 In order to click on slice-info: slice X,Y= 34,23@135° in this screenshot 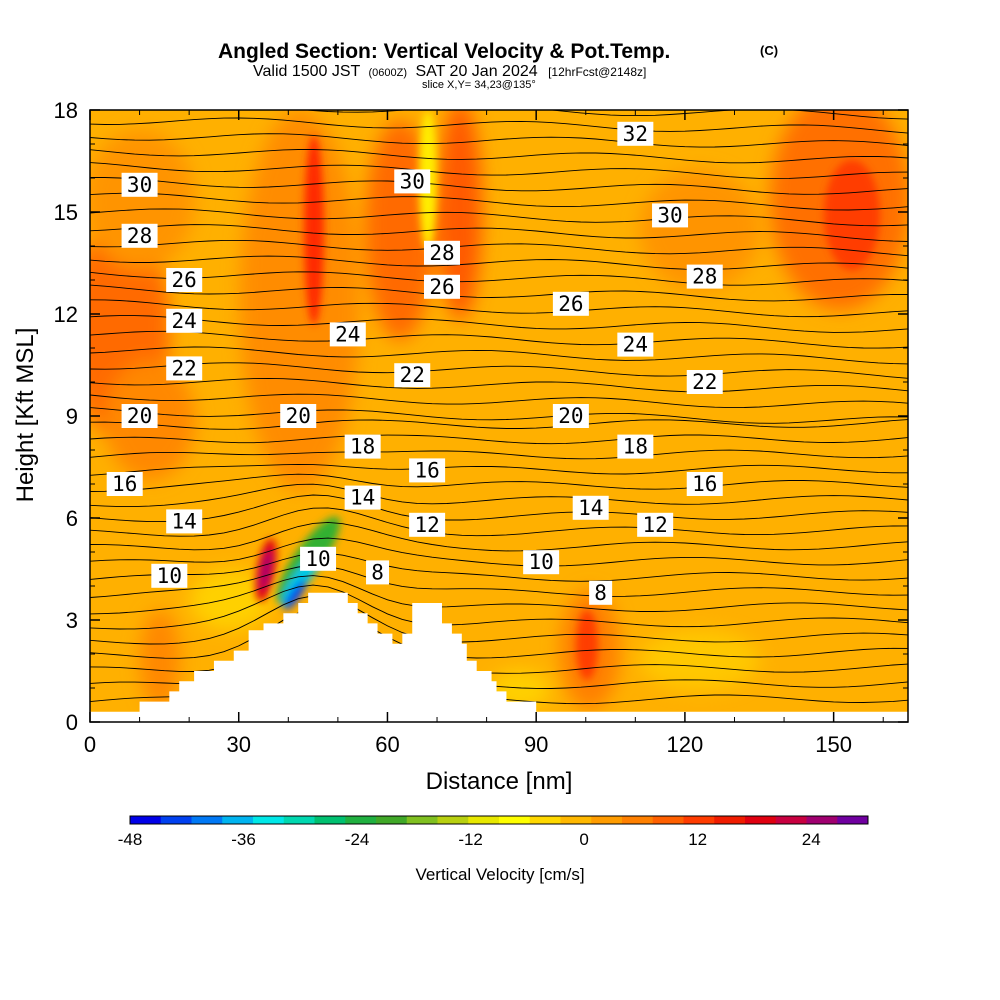, I will do `click(479, 85)`.